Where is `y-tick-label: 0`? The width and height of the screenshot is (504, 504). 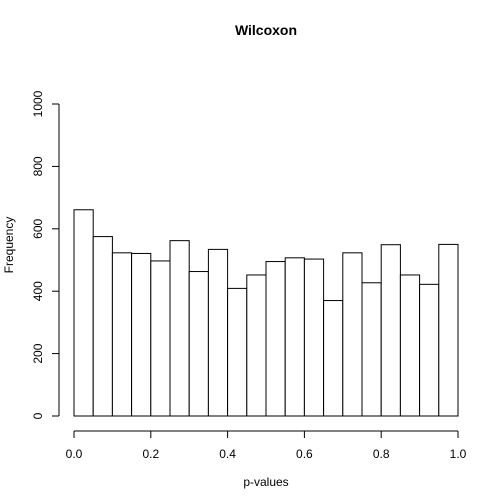
y-tick-label: 0 is located at coordinates (38, 415).